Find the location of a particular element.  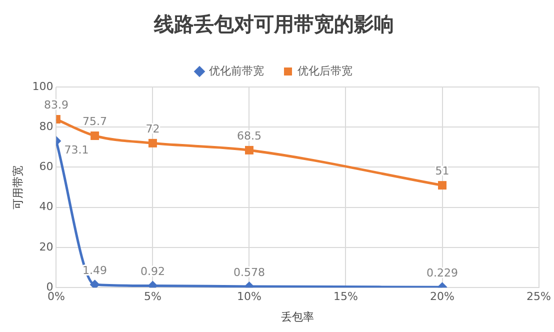

data-label: 83.9 is located at coordinates (56, 105).